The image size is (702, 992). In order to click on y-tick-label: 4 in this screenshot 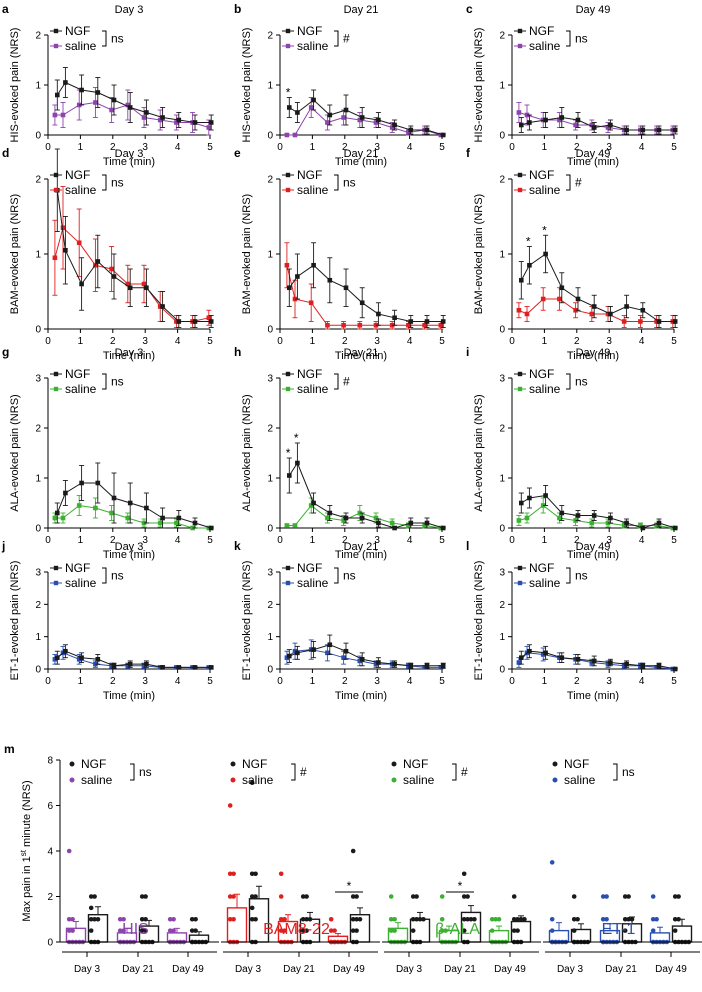, I will do `click(50, 852)`.